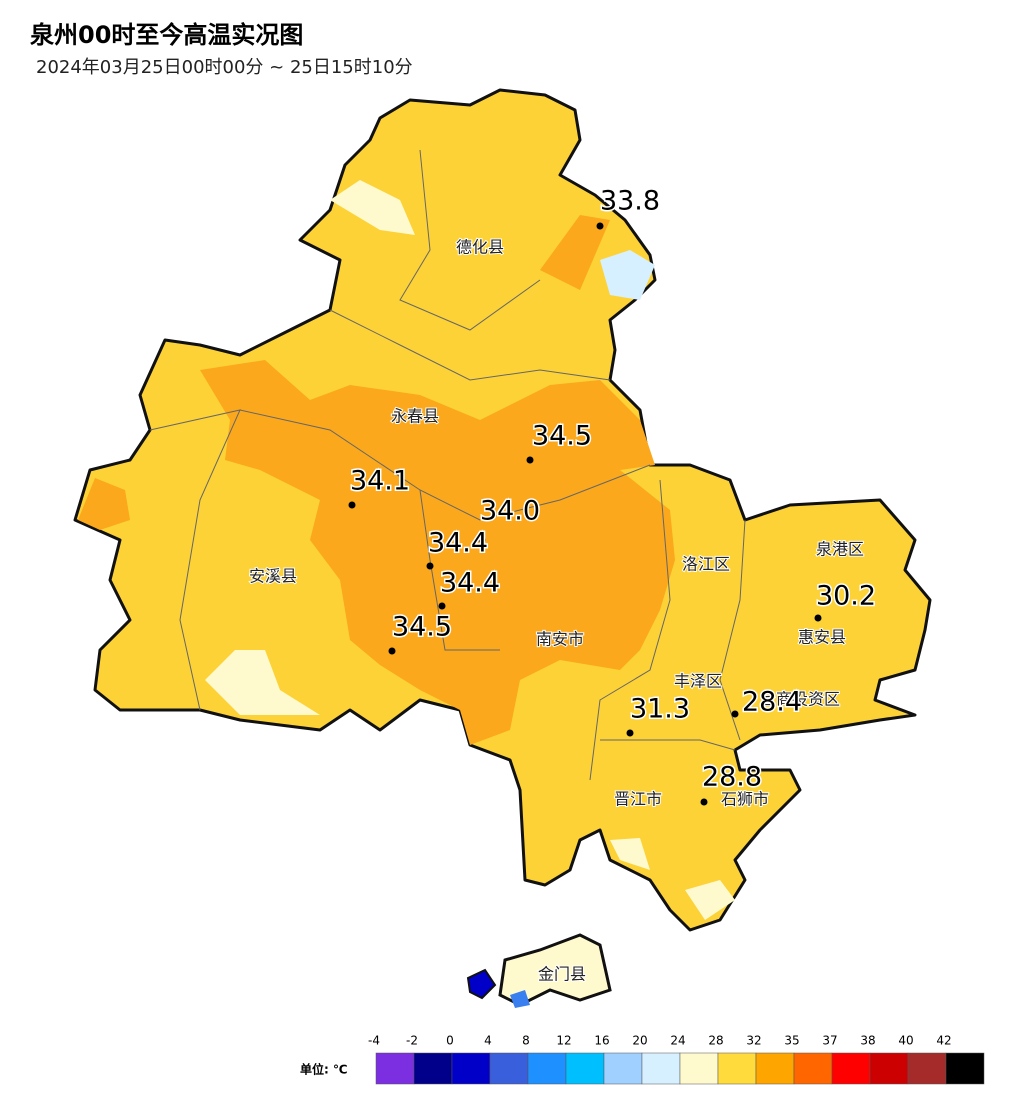 The height and width of the screenshot is (1108, 1024). I want to click on legend-tick: -2, so click(412, 1041).